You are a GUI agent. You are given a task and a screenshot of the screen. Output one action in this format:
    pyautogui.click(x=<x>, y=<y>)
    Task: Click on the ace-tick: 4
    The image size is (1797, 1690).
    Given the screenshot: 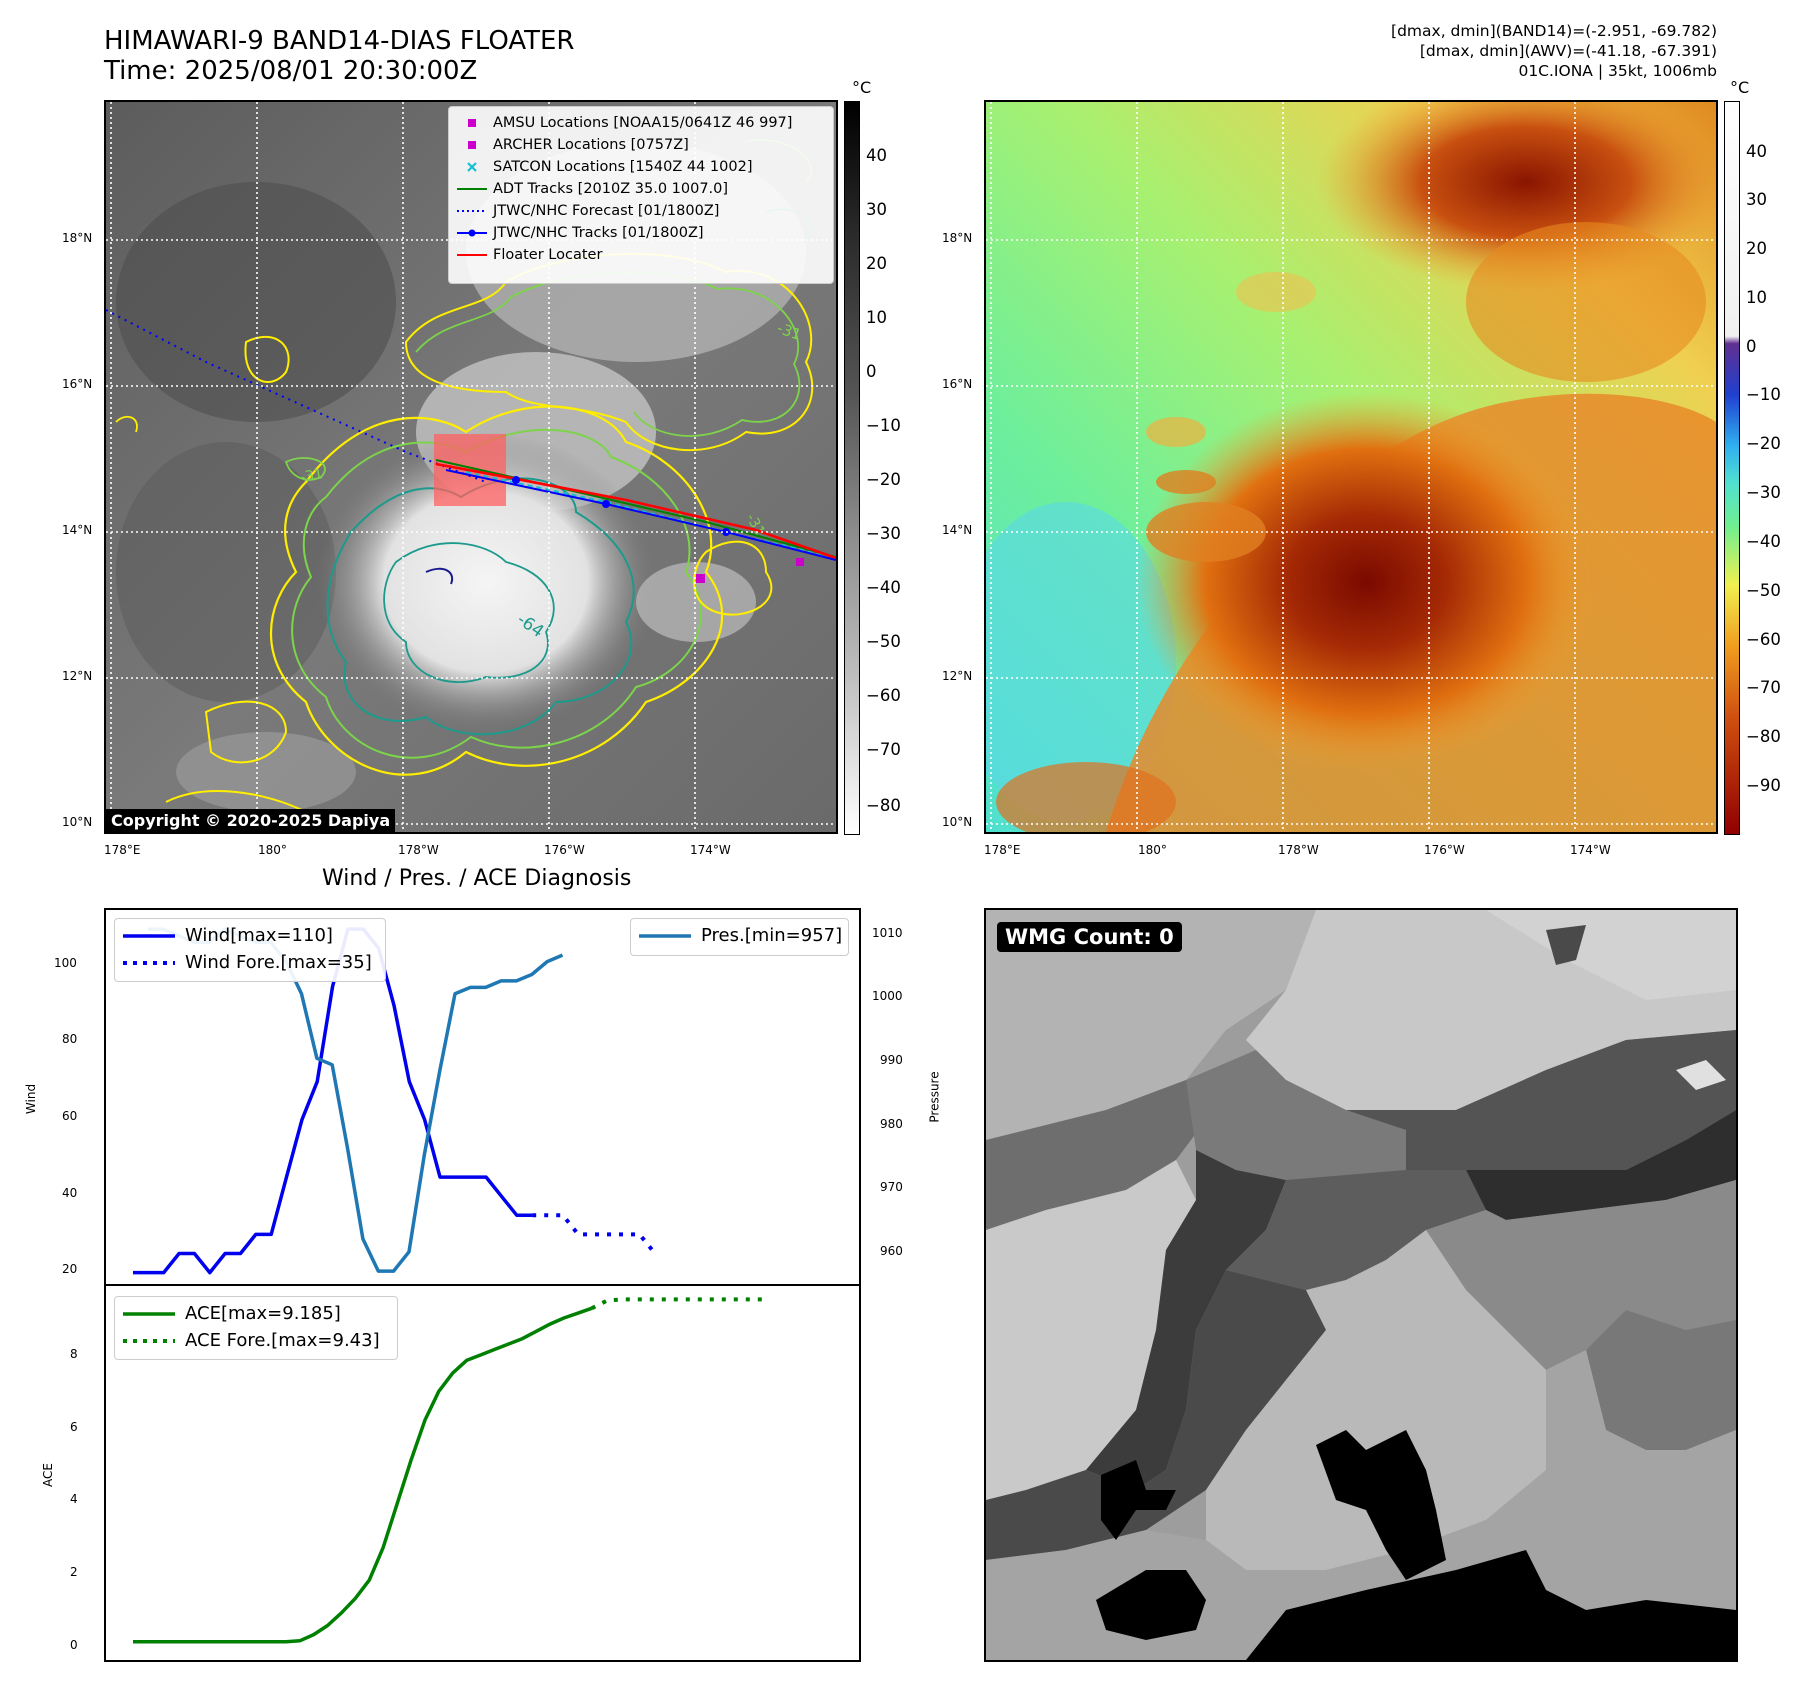 What is the action you would take?
    pyautogui.click(x=74, y=1499)
    